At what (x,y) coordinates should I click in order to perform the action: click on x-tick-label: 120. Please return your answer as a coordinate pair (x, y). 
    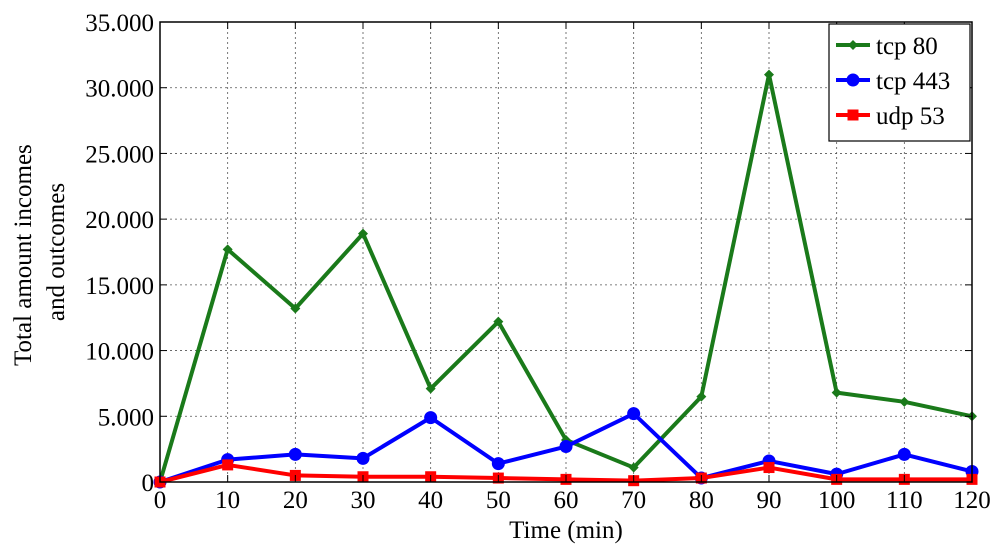
    Looking at the image, I should click on (972, 500).